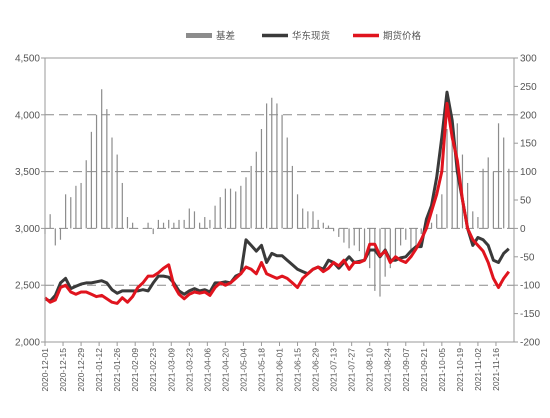  Describe the element at coordinates (117, 370) in the screenshot. I see `x-axis-tick-label: 2021-01-26` at that location.